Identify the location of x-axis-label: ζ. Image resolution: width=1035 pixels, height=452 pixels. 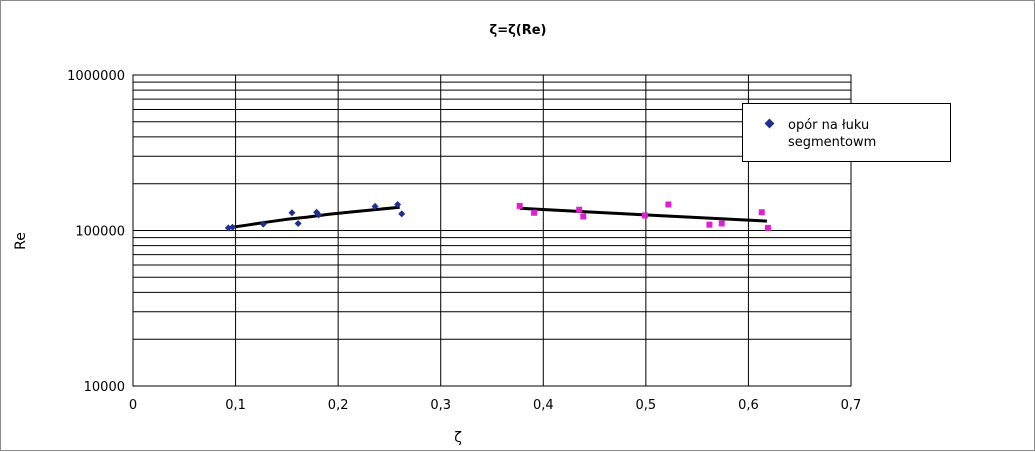
(458, 438).